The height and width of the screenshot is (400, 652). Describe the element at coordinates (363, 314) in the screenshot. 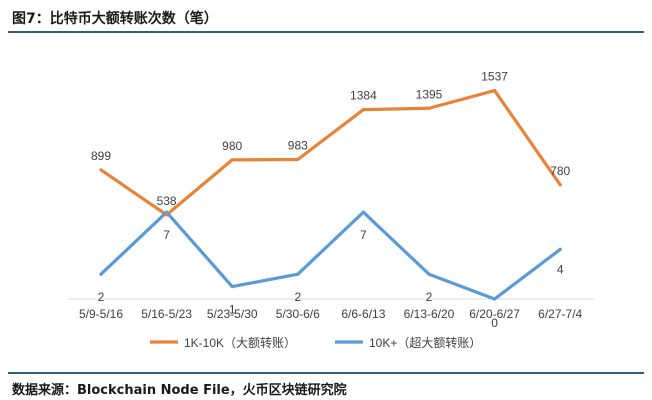

I see `x-tick-label: 6/6-6/13` at that location.